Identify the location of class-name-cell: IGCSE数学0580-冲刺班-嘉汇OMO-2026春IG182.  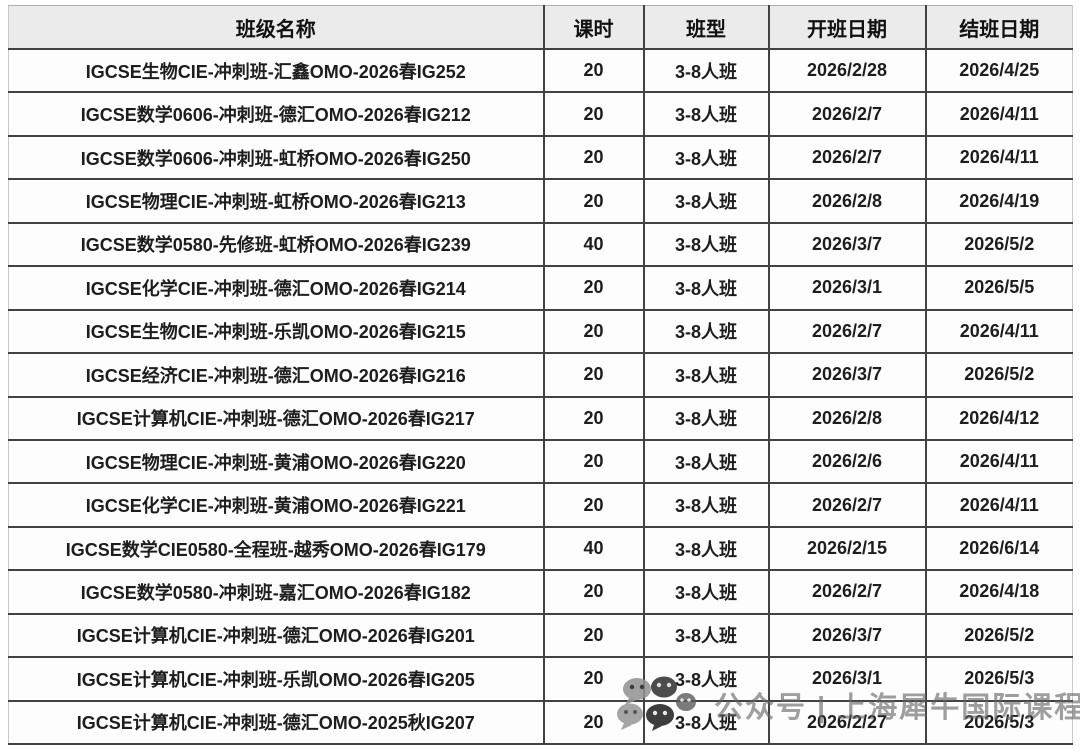
(276, 592).